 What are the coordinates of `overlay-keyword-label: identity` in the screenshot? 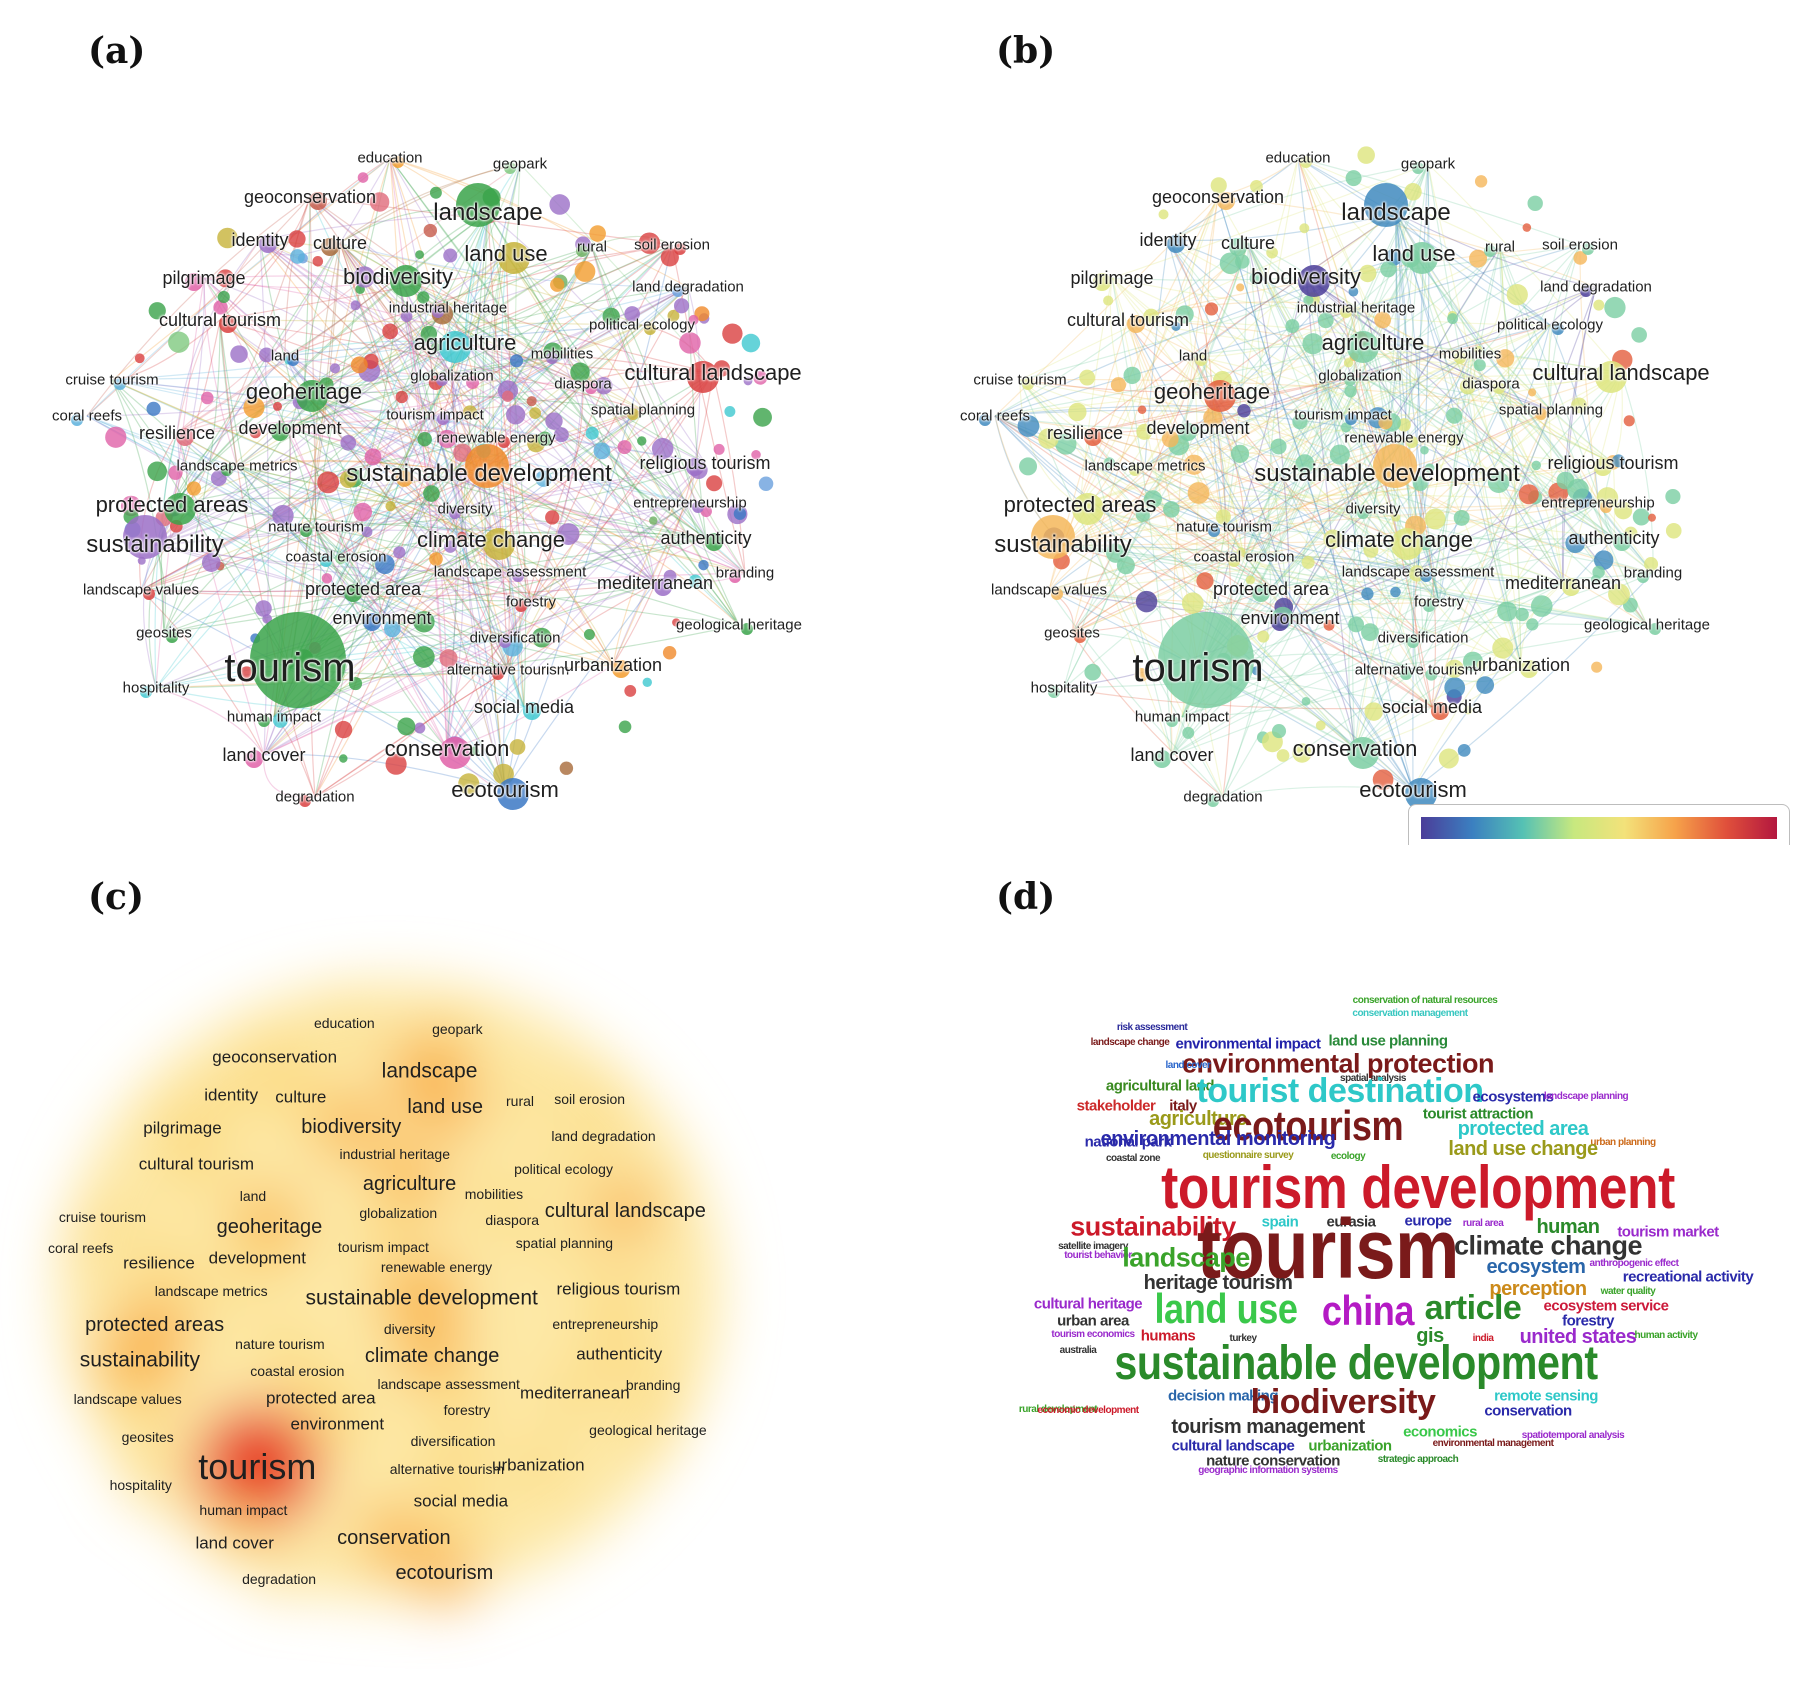 It's located at (1168, 240).